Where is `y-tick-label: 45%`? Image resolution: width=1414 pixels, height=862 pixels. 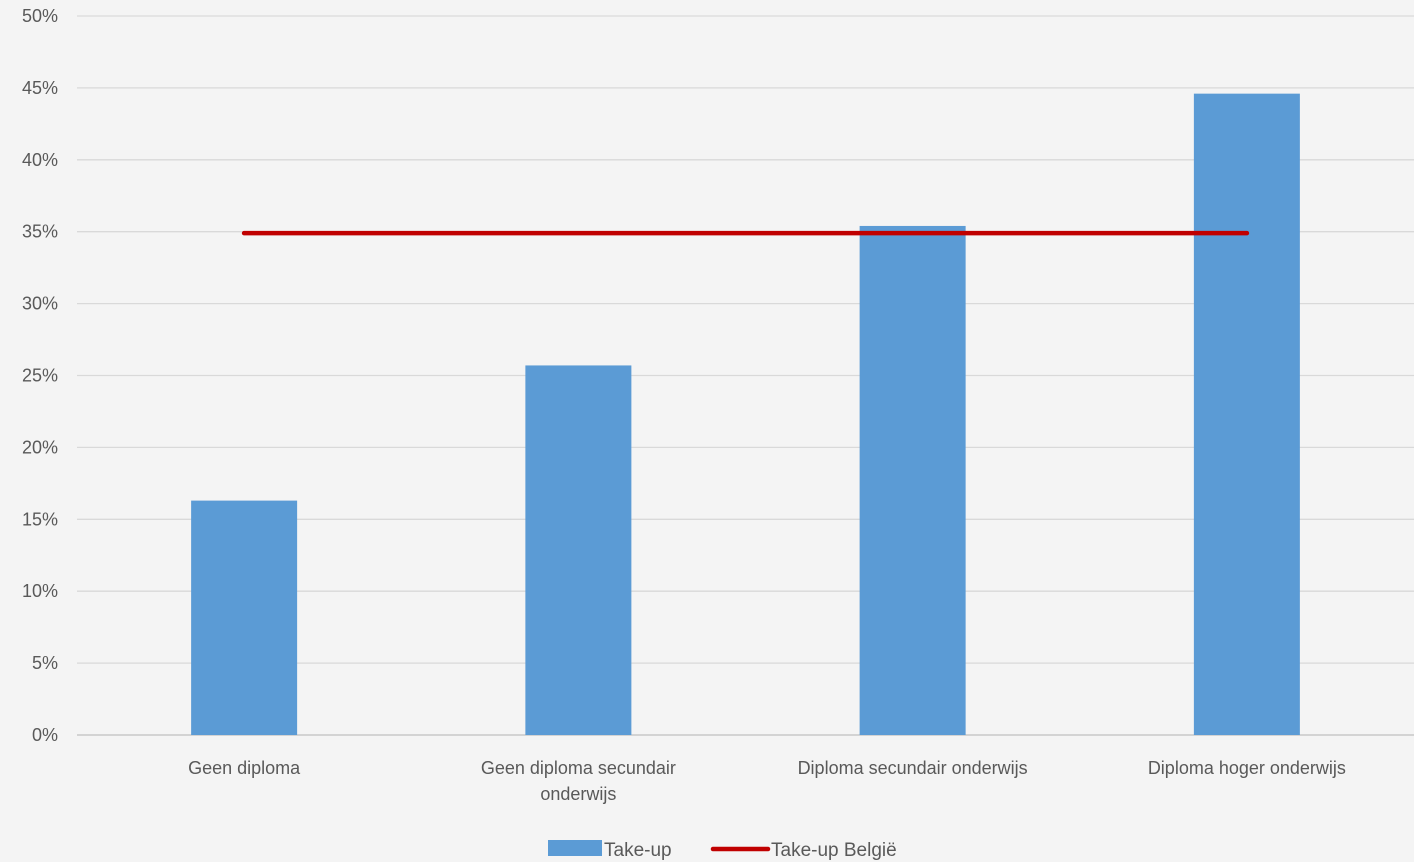
y-tick-label: 45% is located at coordinates (40, 88).